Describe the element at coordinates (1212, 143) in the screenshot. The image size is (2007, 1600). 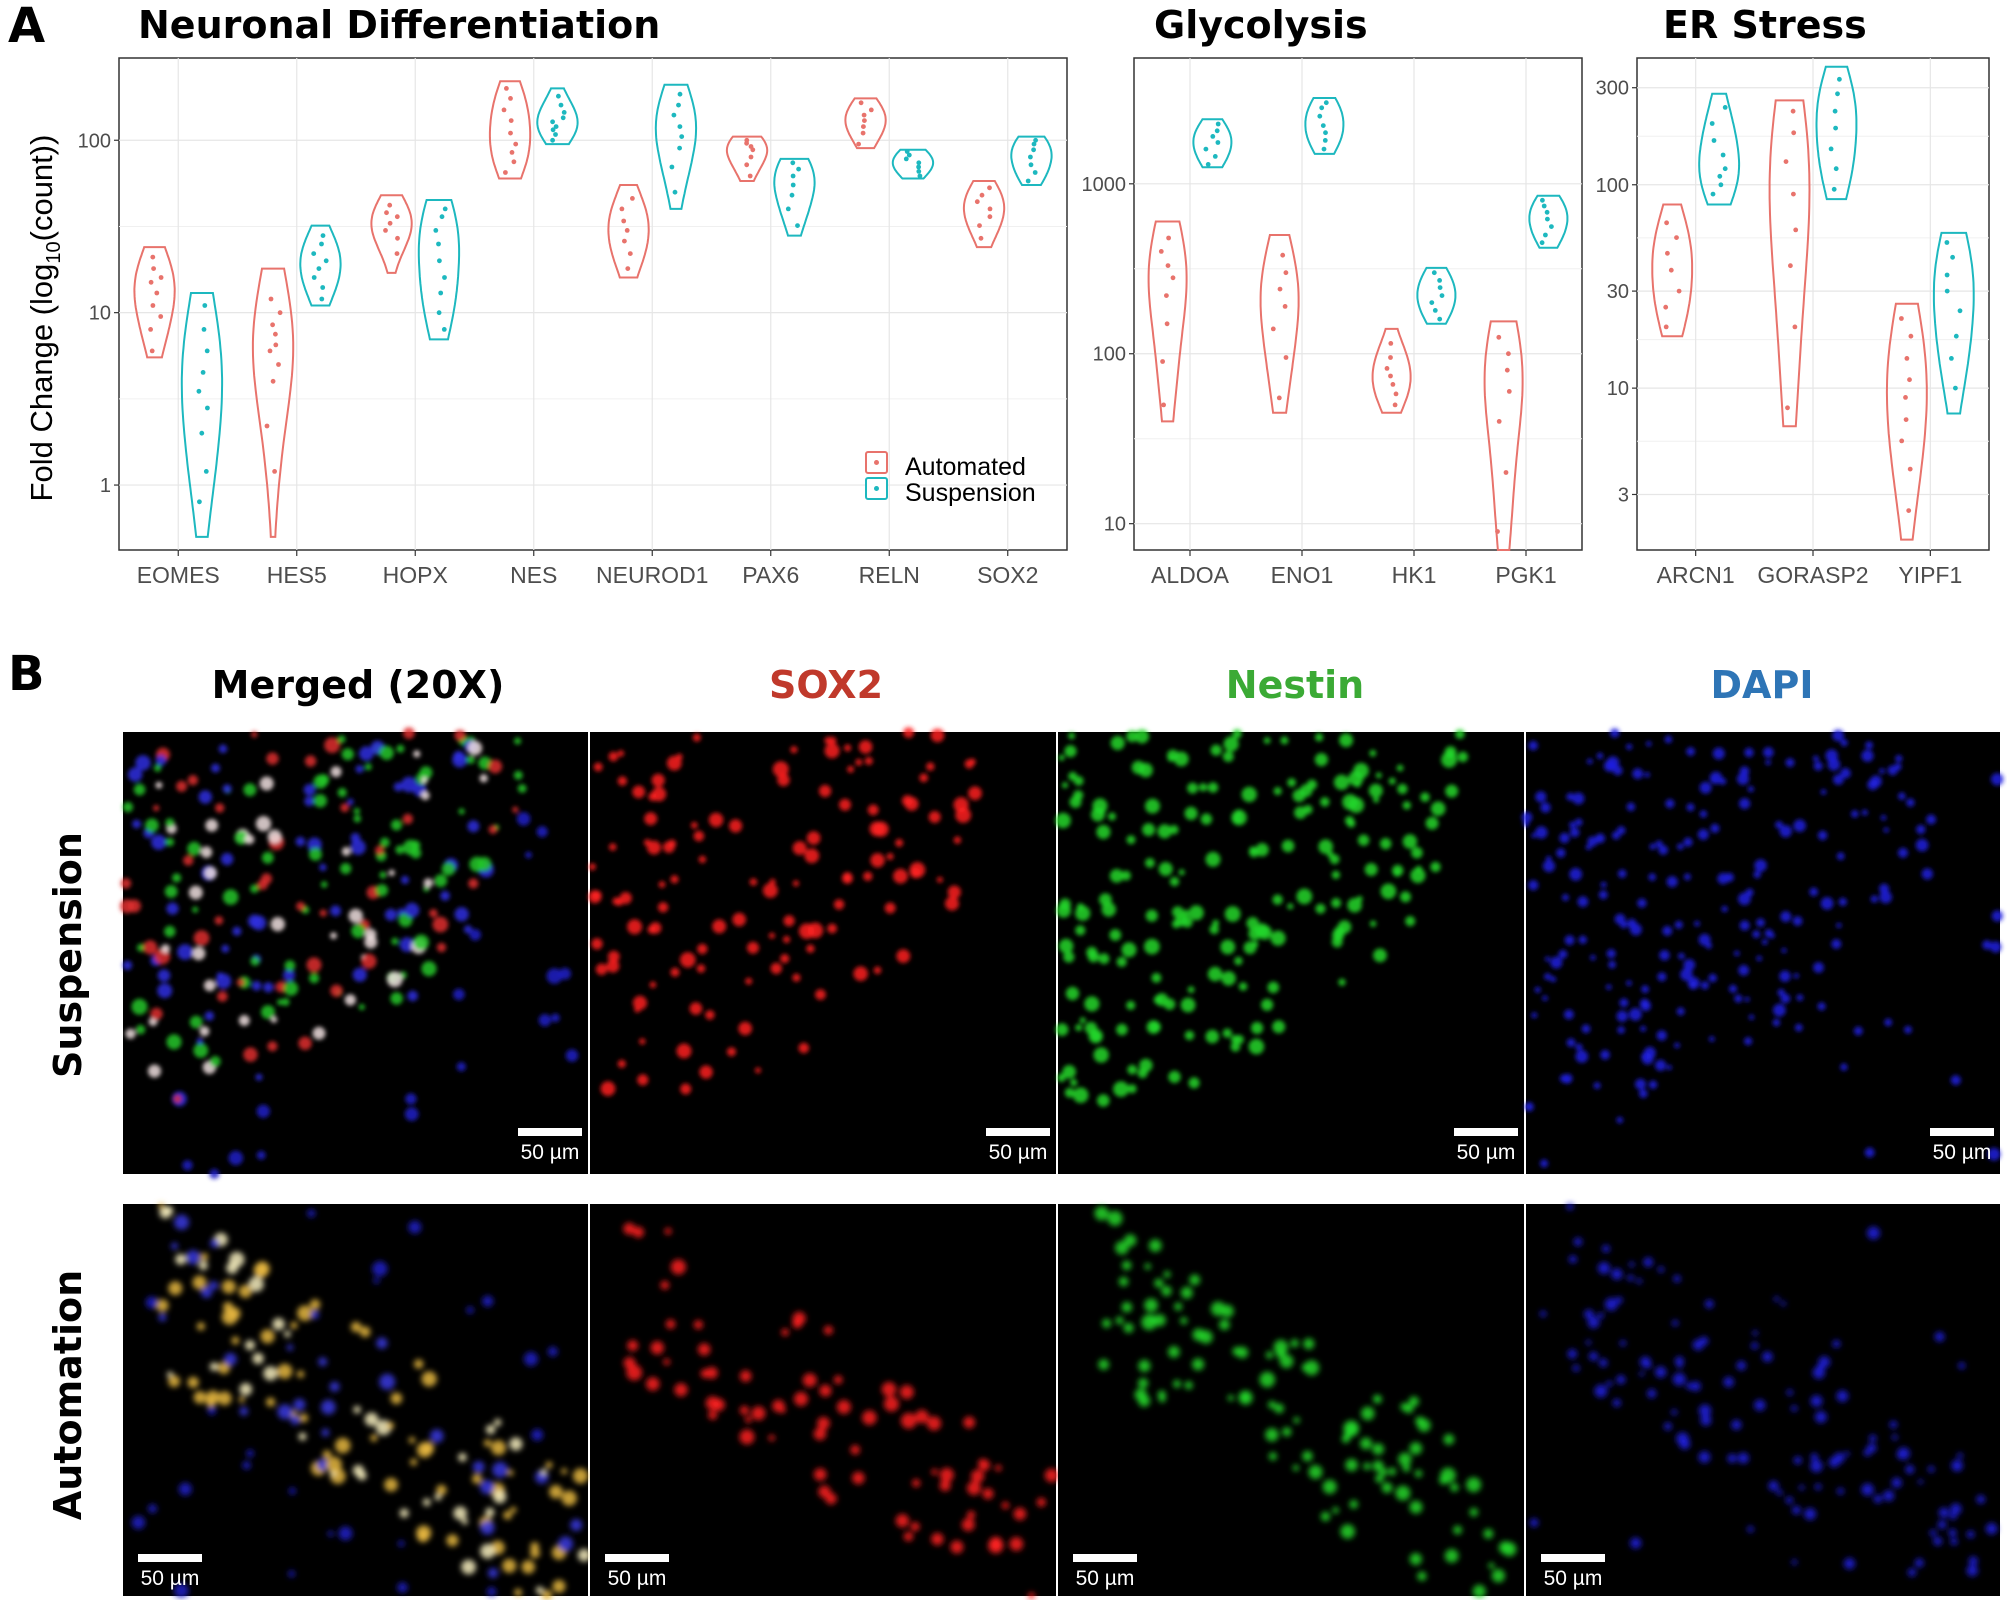
I see `violin-suspension-aldoa` at that location.